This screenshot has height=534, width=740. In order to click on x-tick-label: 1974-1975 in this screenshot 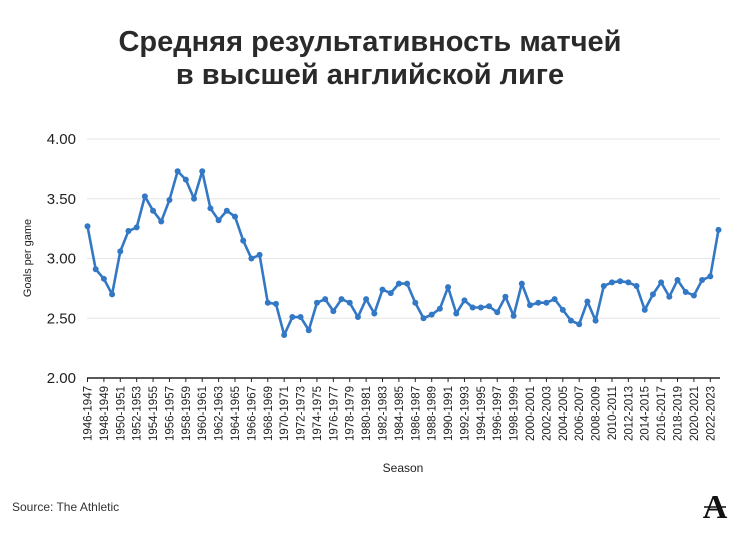, I will do `click(318, 413)`.